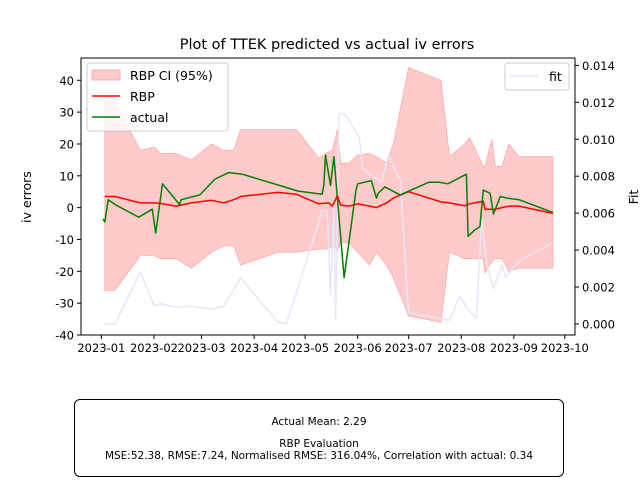 This screenshot has height=480, width=640. I want to click on x-tick-label: 2023-06, so click(358, 348).